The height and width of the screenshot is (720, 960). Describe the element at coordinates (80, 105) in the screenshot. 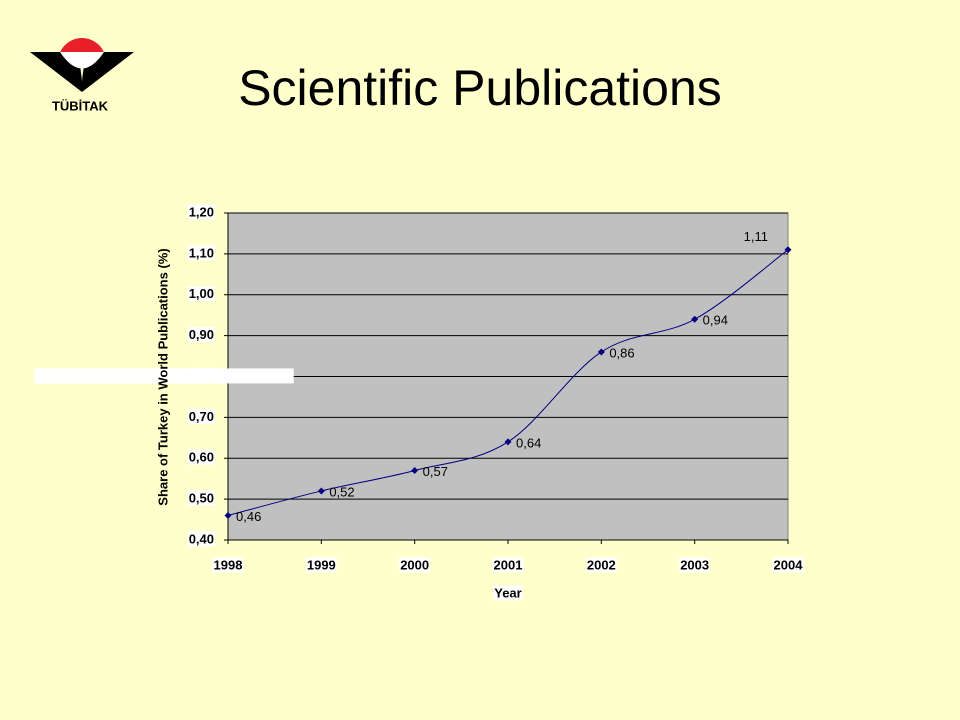

I see `logo-text: TÜBİTAK` at that location.